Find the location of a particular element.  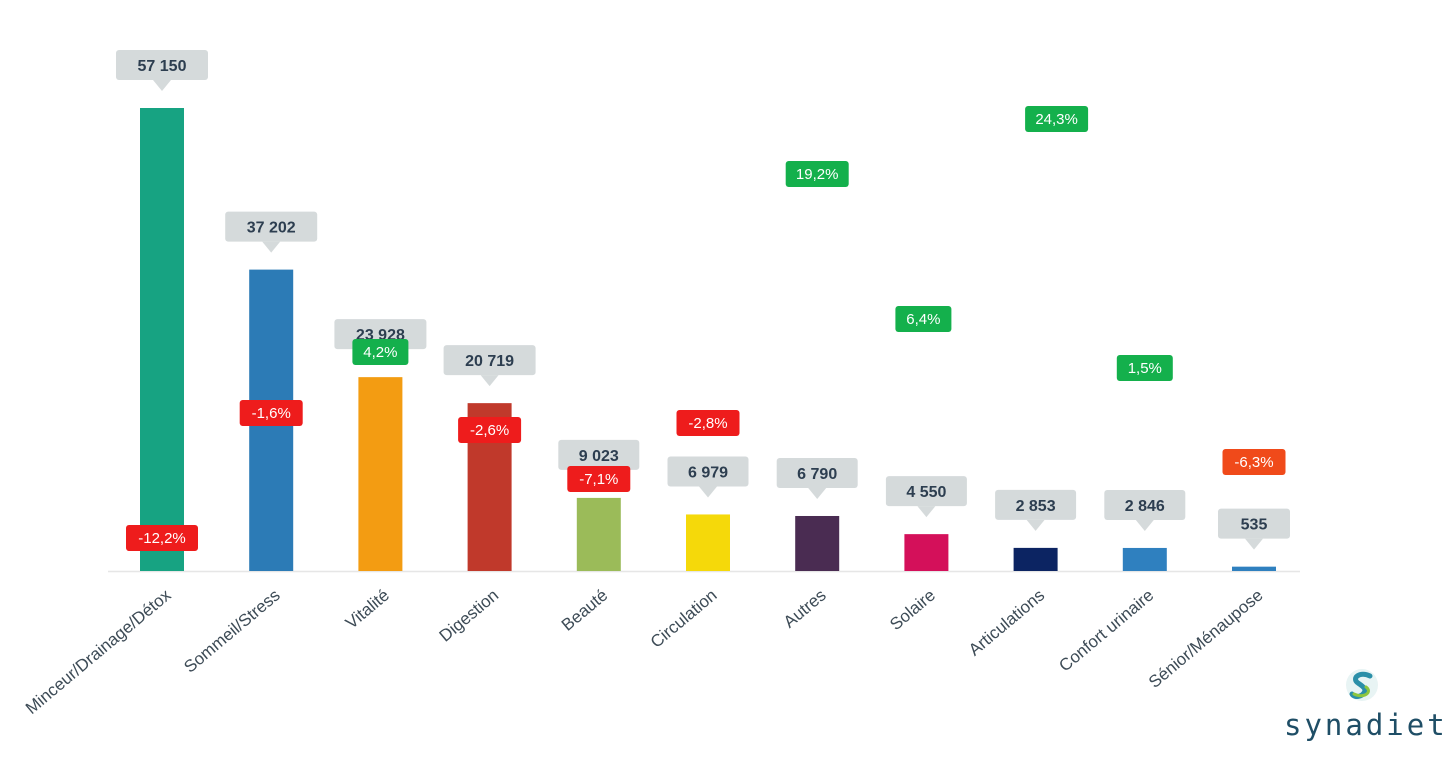

value-label: 2 853 is located at coordinates (1036, 506).